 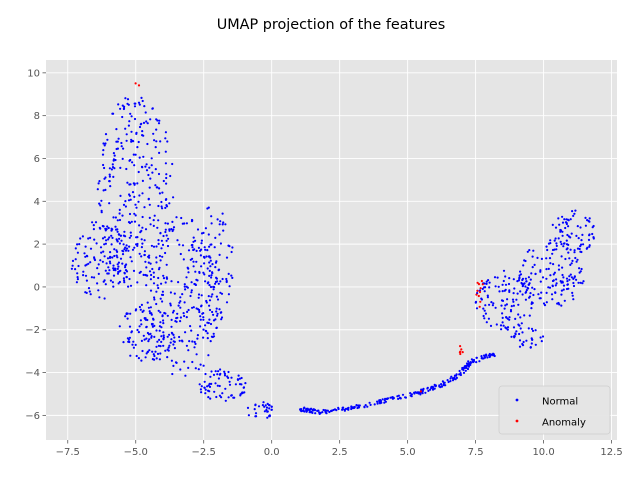 What do you see at coordinates (136, 452) in the screenshot?
I see `x-tick-label: −5.0` at bounding box center [136, 452].